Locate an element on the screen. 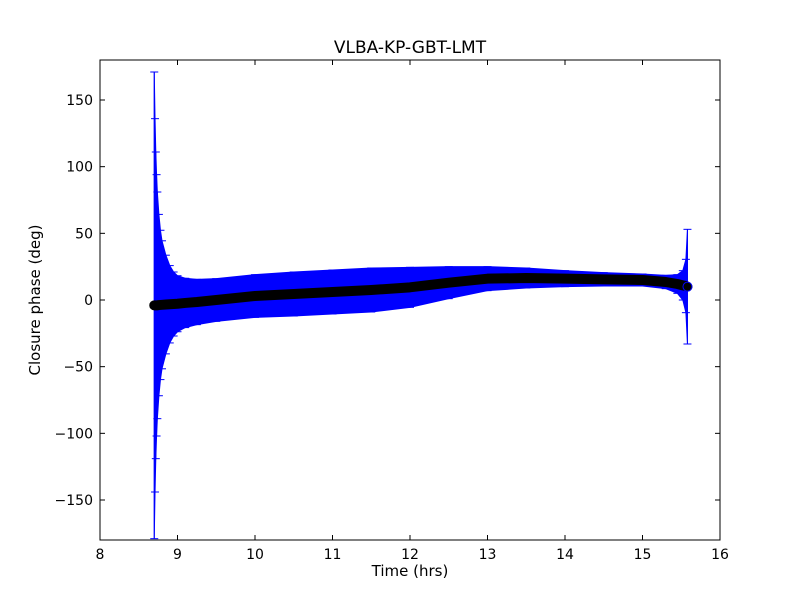 The height and width of the screenshot is (600, 800). y-tick-label: 100 is located at coordinates (79, 168).